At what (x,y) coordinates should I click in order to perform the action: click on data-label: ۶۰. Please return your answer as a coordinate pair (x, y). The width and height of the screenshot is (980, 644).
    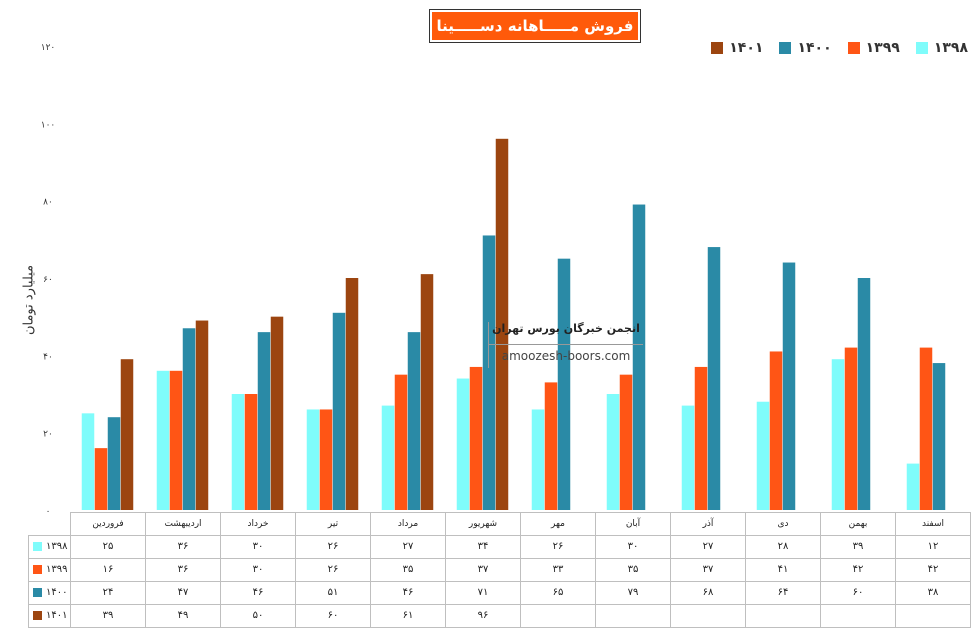
    Looking at the image, I should click on (858, 592).